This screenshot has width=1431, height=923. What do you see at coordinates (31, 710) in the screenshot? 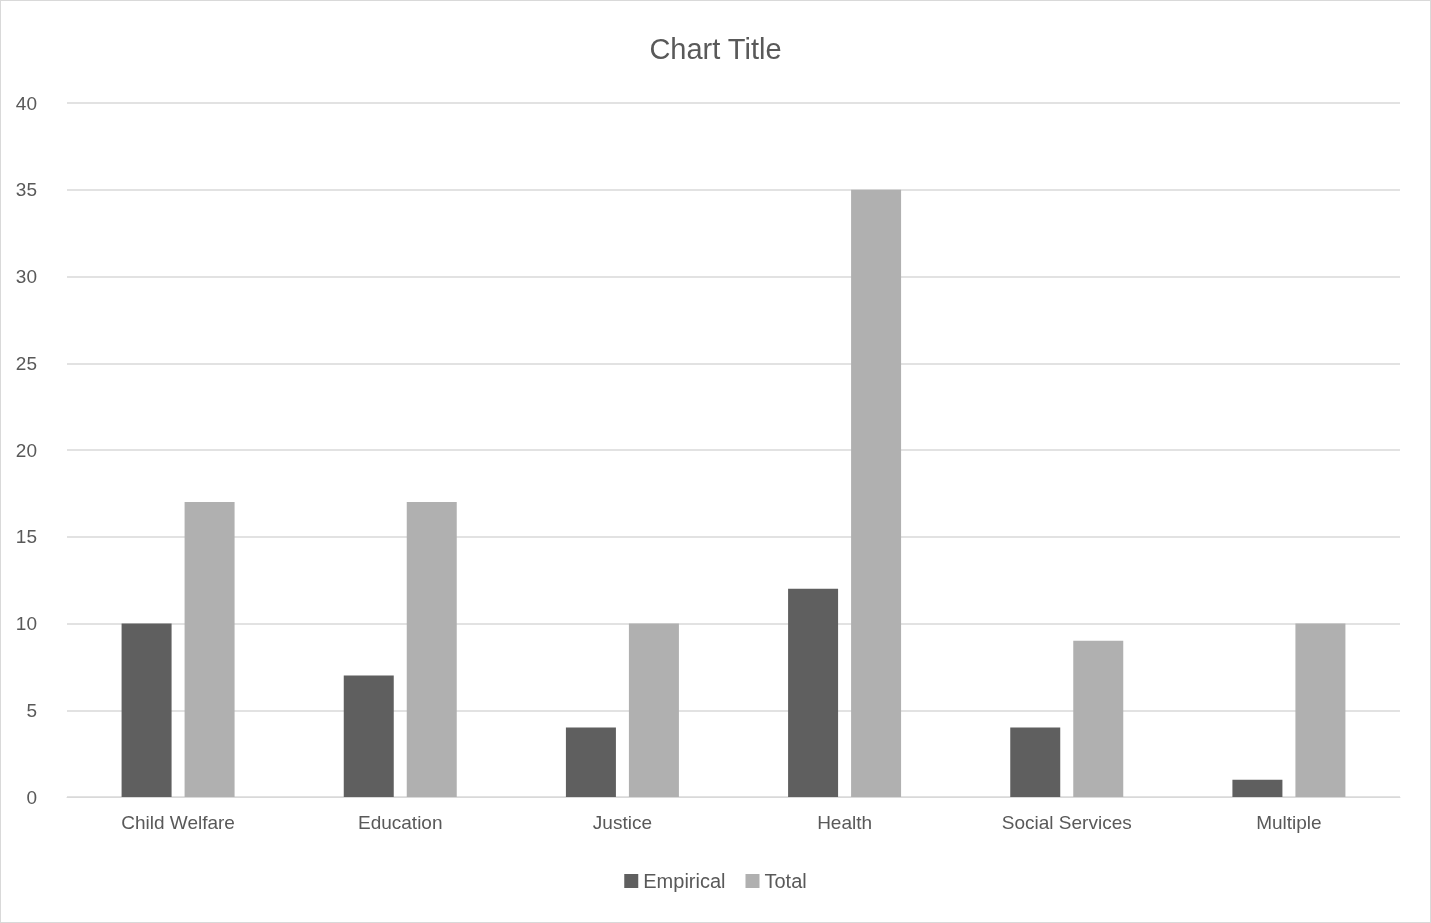
I see `y-tick-label: 5` at bounding box center [31, 710].